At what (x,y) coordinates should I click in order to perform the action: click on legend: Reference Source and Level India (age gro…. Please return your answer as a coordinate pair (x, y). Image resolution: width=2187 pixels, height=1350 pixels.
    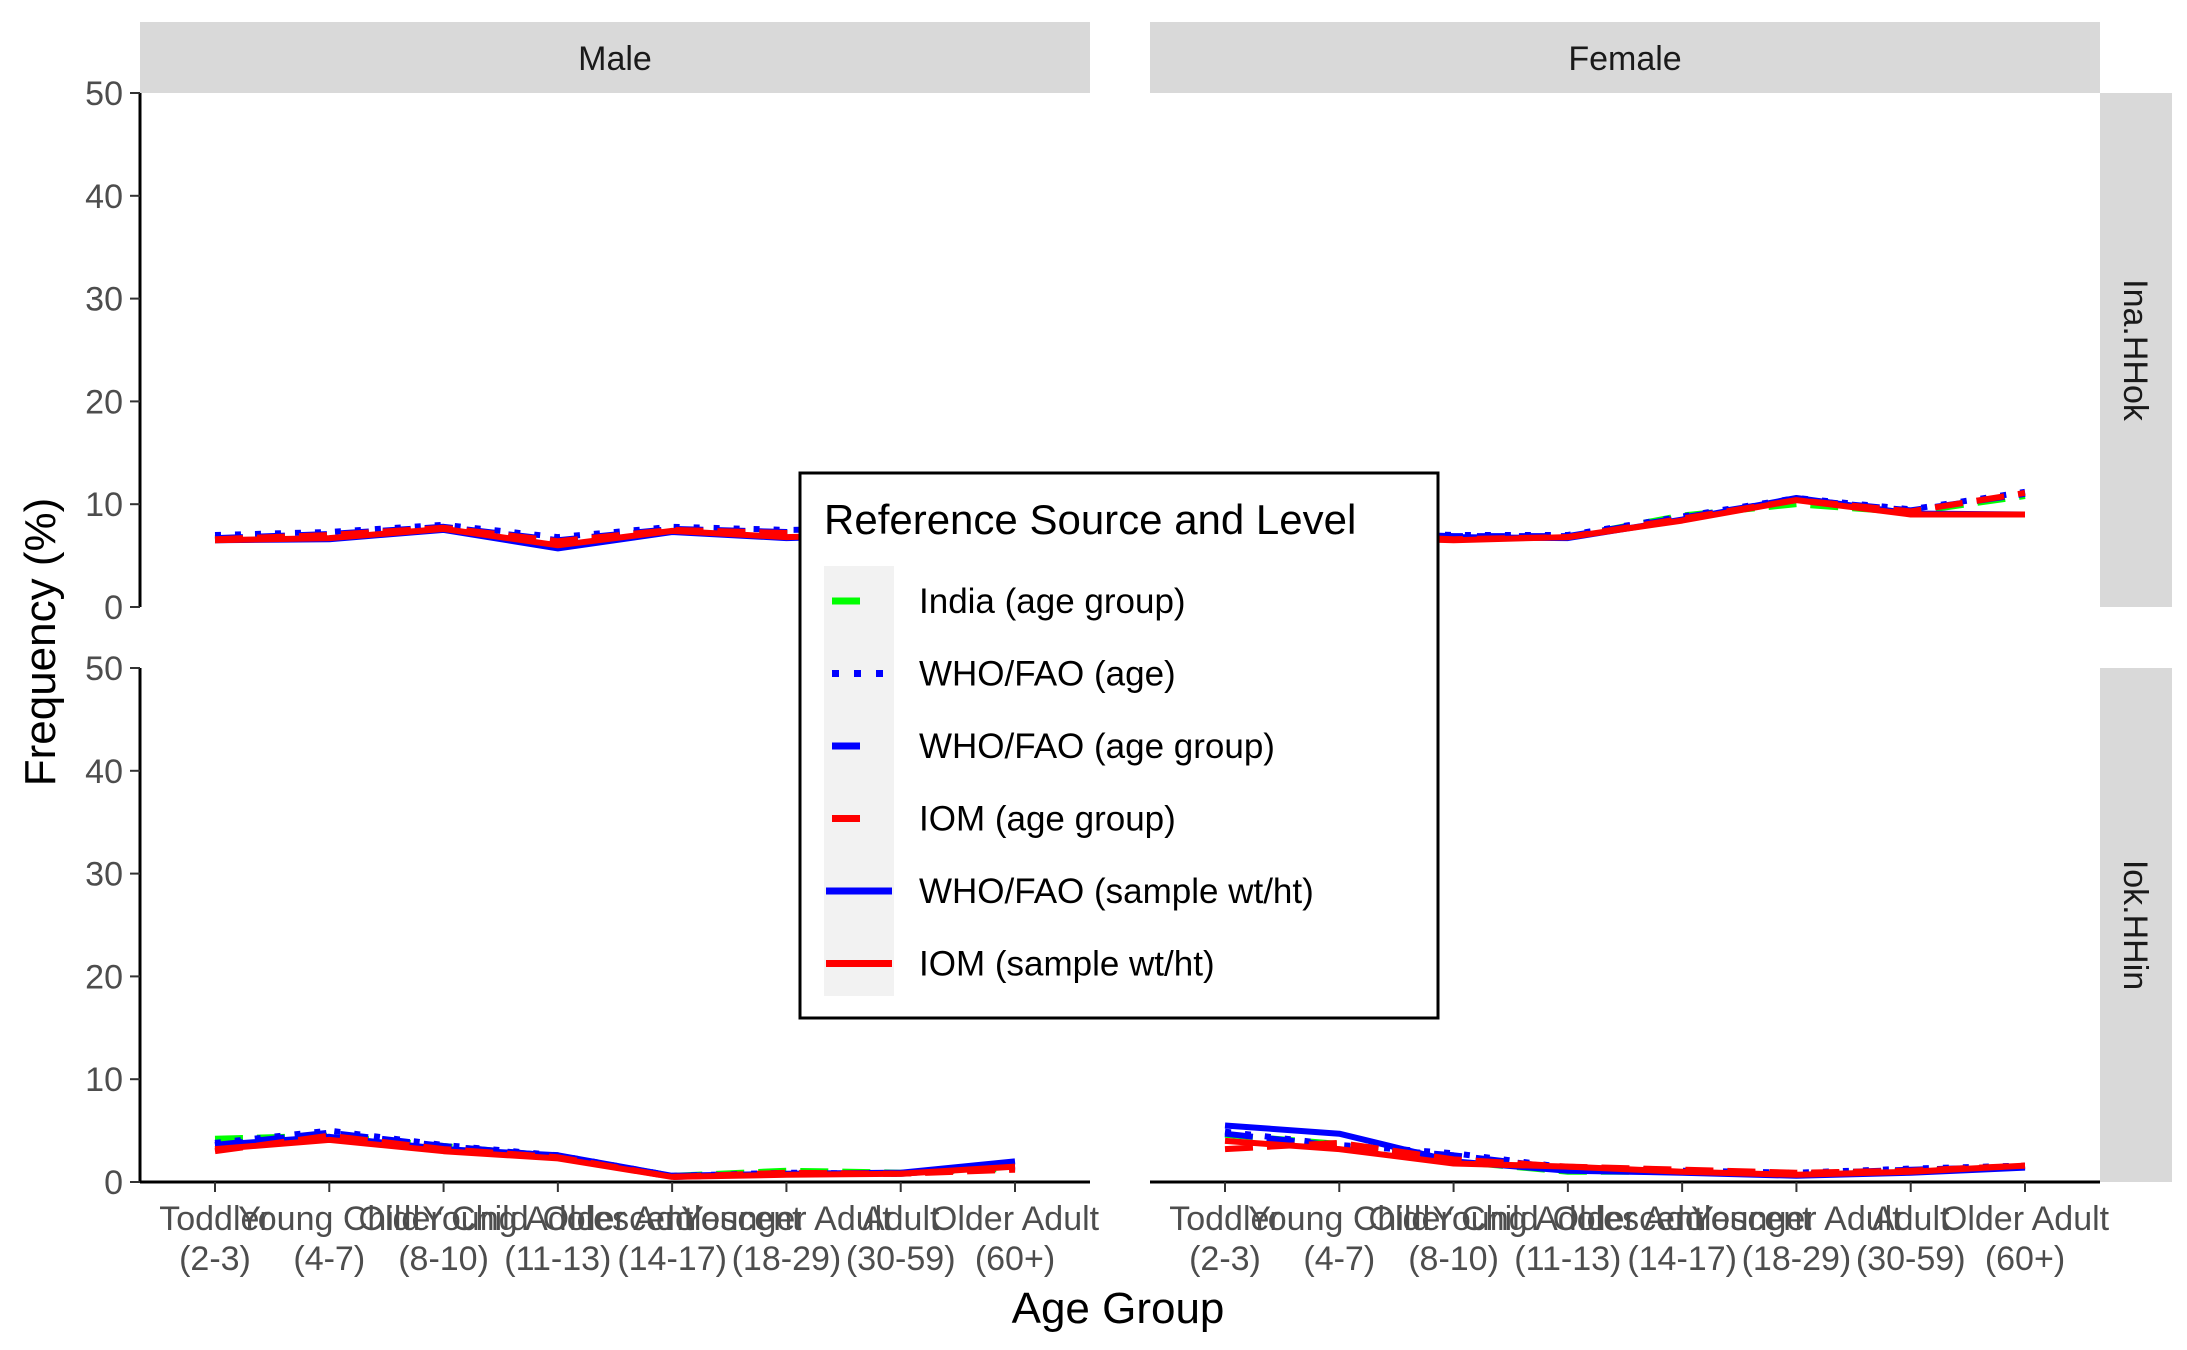
    Looking at the image, I should click on (1119, 745).